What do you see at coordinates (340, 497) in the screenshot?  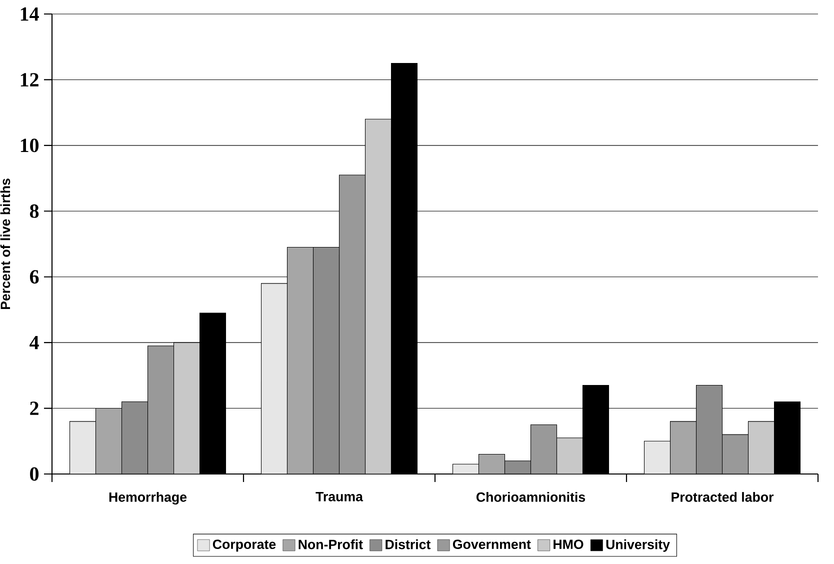 I see `x-tick-label: Trauma` at bounding box center [340, 497].